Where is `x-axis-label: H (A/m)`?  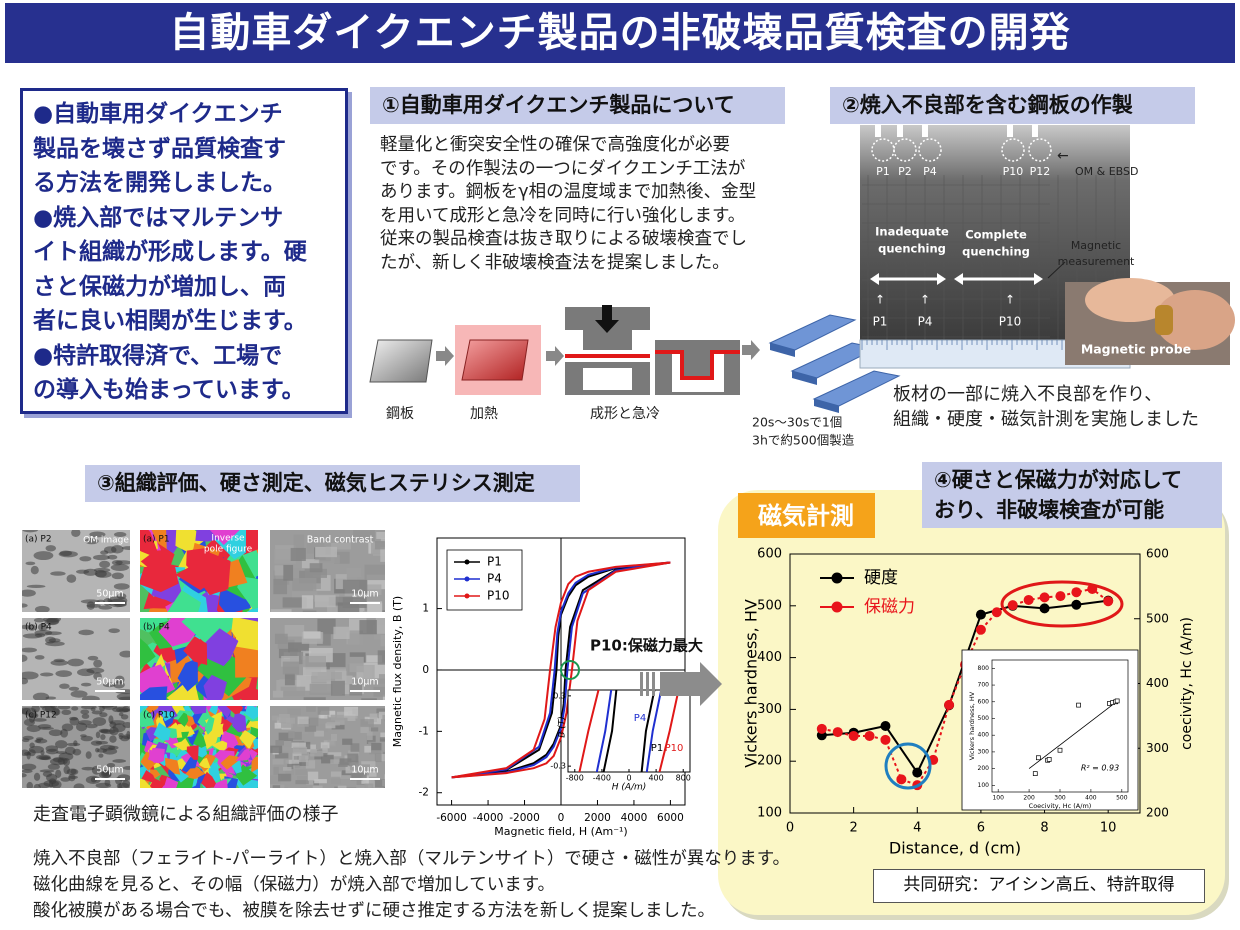
x-axis-label: H (A/m) is located at coordinates (629, 788).